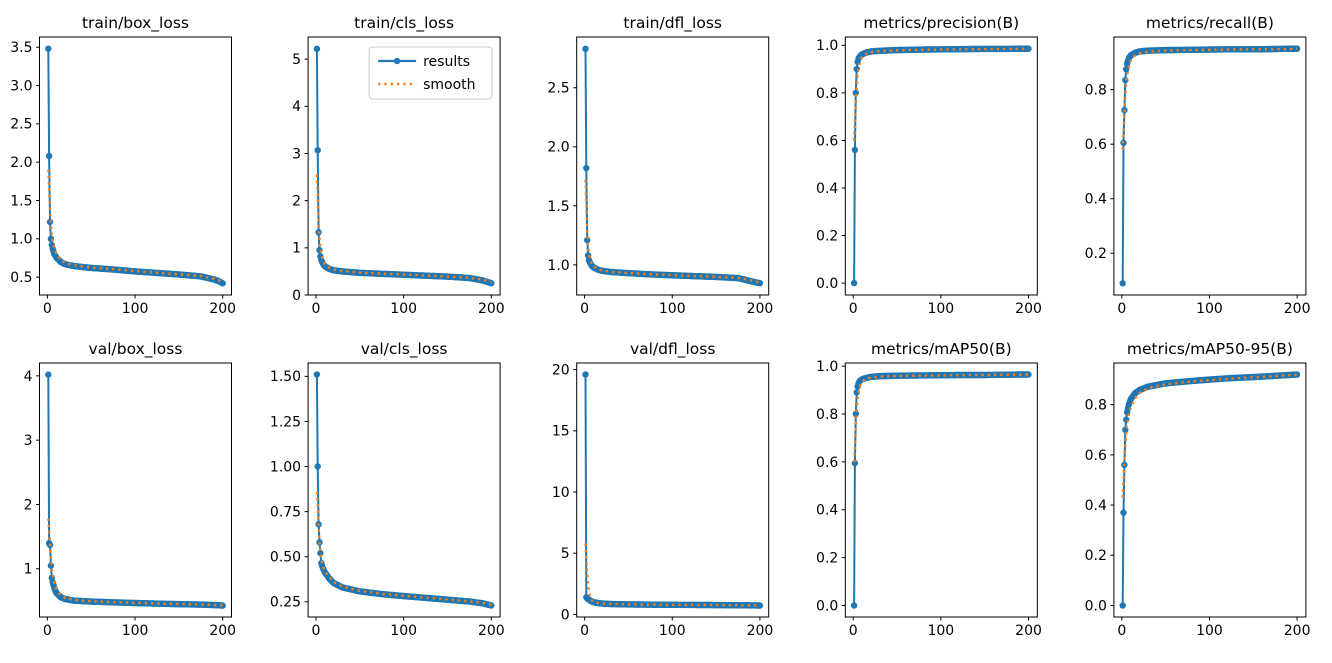 This screenshot has height=663, width=1332. Describe the element at coordinates (1198, 165) in the screenshot. I see `subplot-metrics/recall(B): 0 100 200 0.2 0.4 0.6 0.8 metrics/recall(B)` at that location.